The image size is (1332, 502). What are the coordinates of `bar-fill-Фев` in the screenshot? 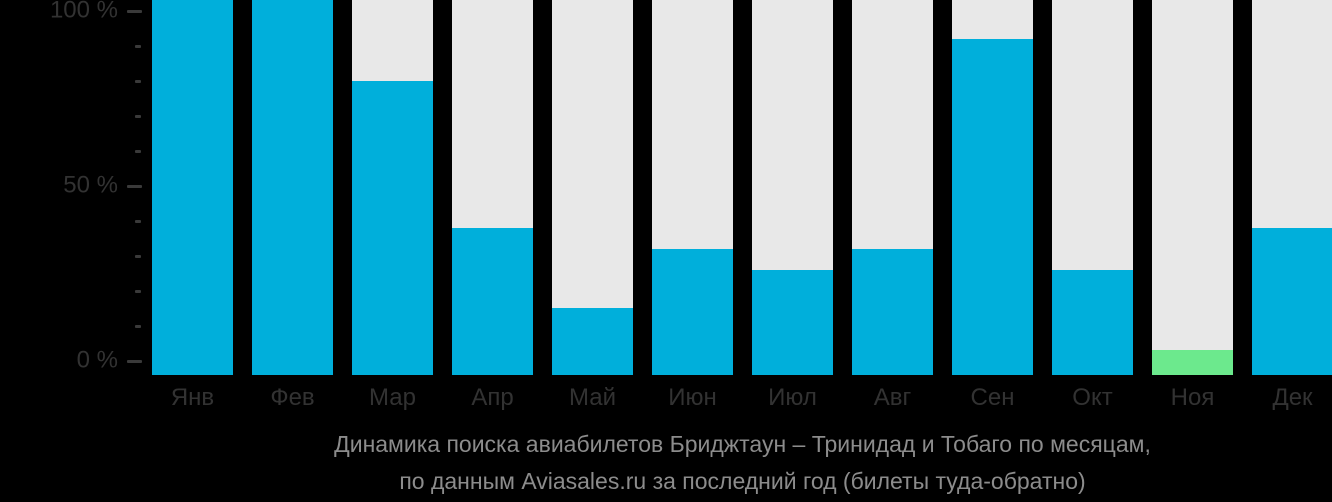 It's located at (292, 187).